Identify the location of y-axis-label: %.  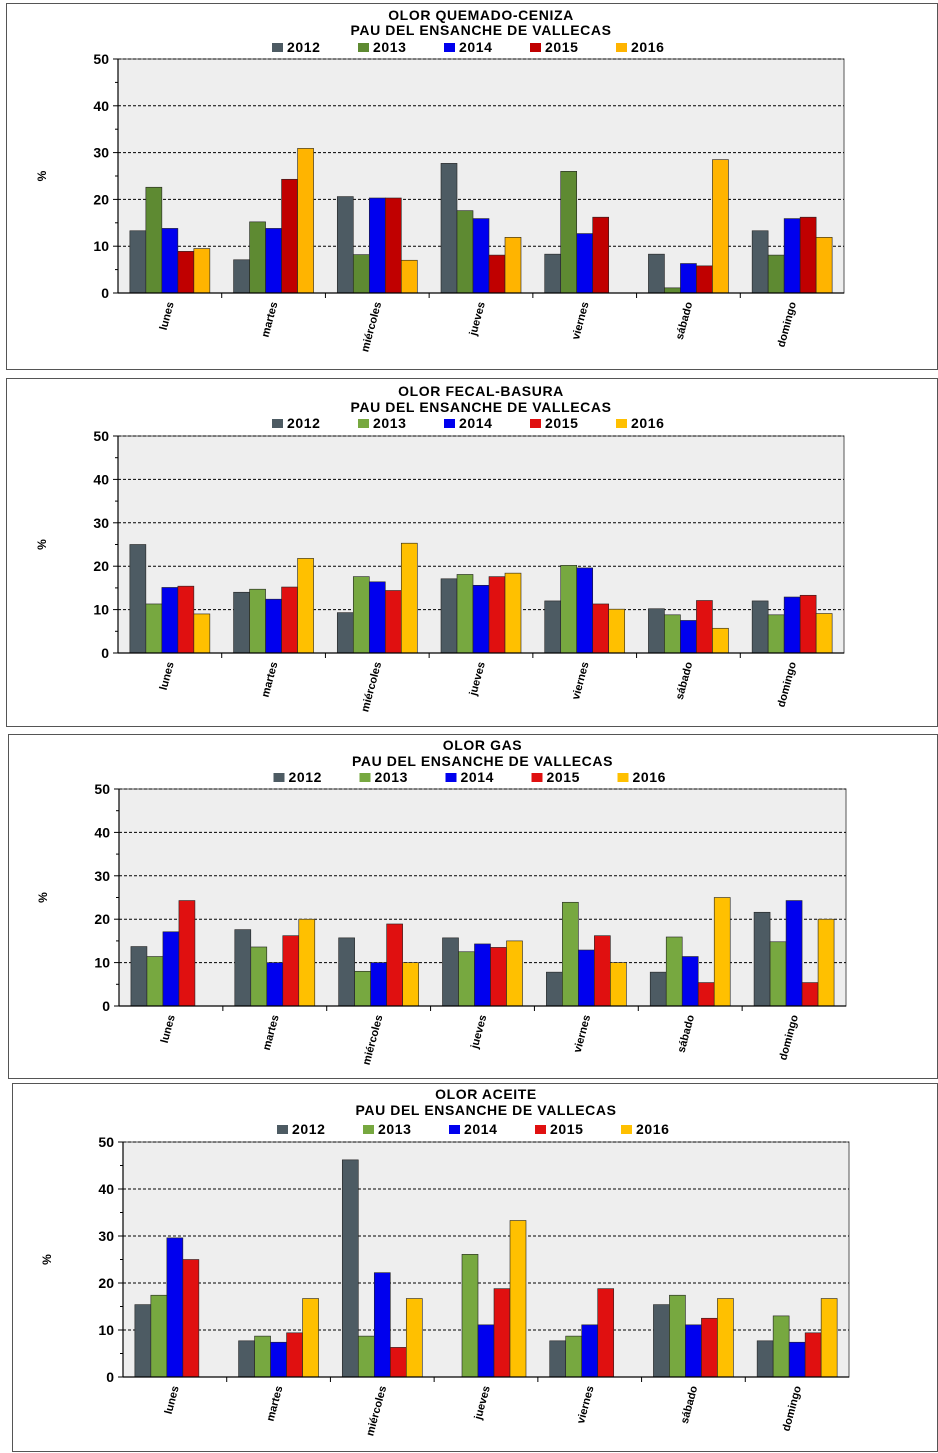
(47, 1259).